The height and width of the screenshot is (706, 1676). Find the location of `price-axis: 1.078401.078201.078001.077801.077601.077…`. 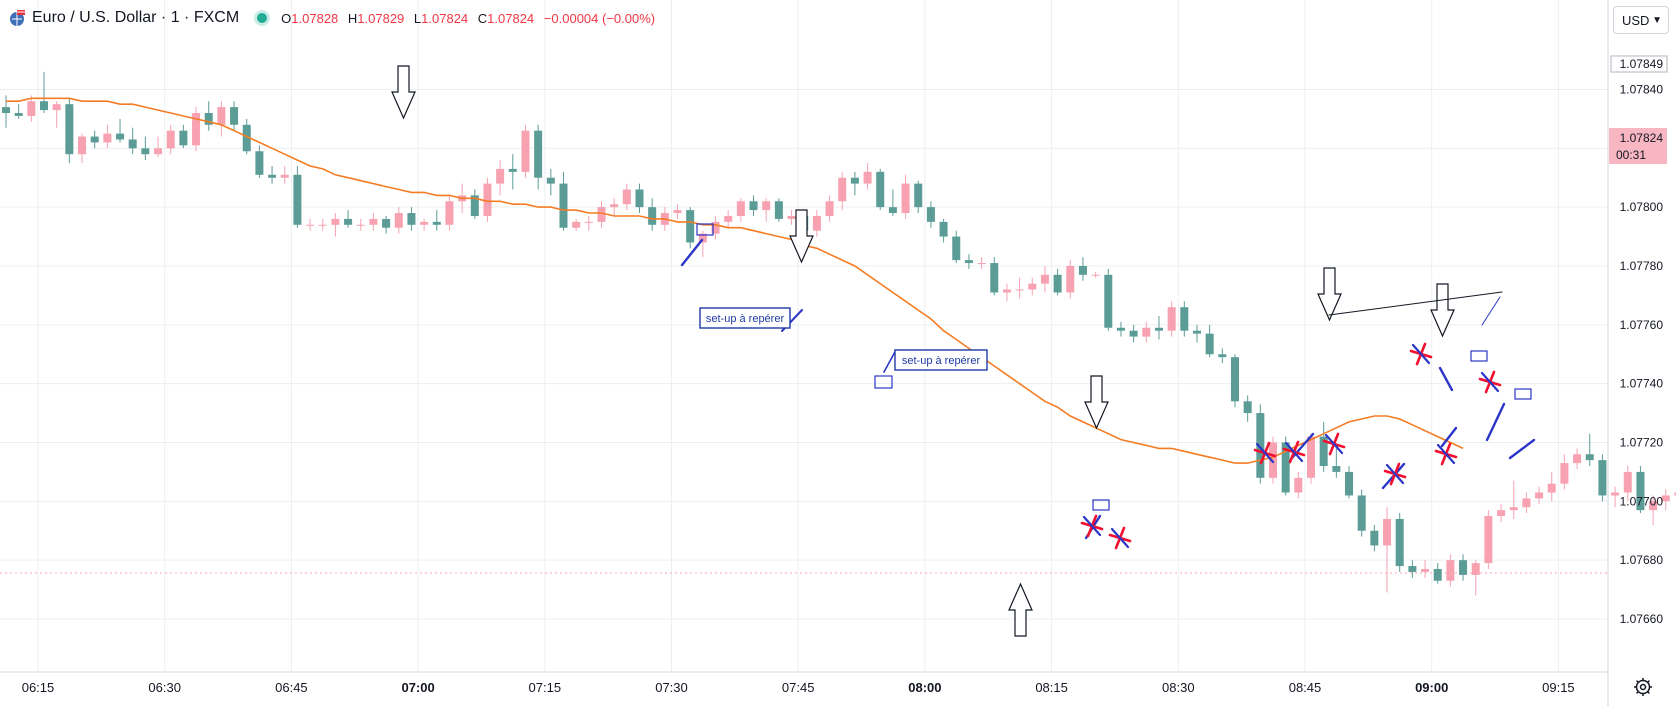

price-axis: 1.078401.078201.078001.077801.077601.077… is located at coordinates (1642, 354).